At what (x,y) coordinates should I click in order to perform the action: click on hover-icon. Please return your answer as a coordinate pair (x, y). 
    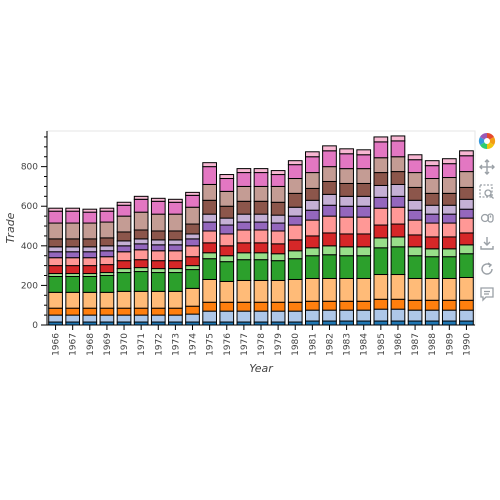
    Looking at the image, I should click on (487, 294).